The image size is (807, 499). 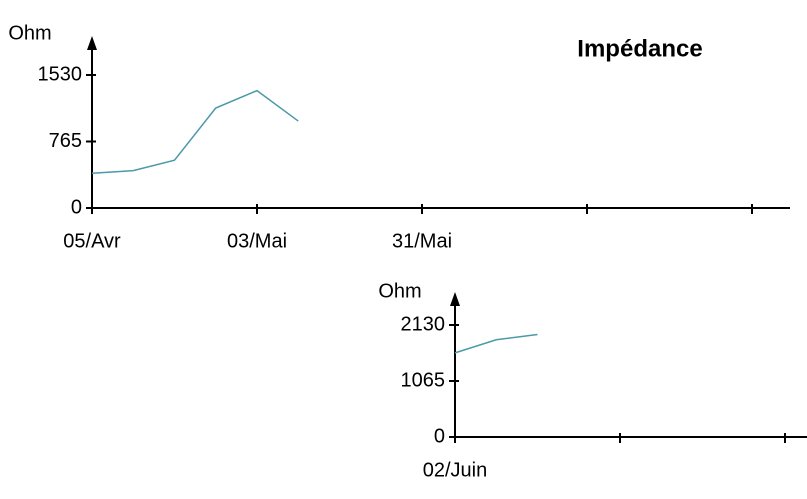 I want to click on y-tick-label: 1065, so click(x=423, y=380).